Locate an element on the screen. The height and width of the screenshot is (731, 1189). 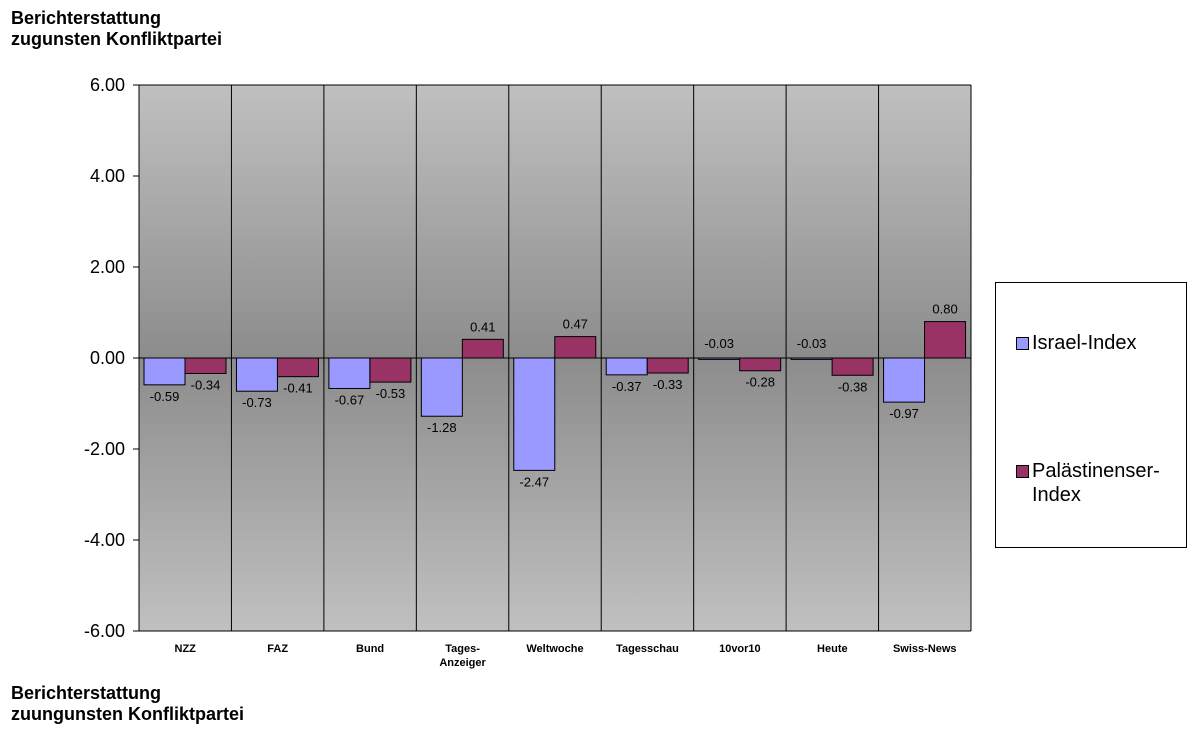
data-label: -1.28 is located at coordinates (442, 427).